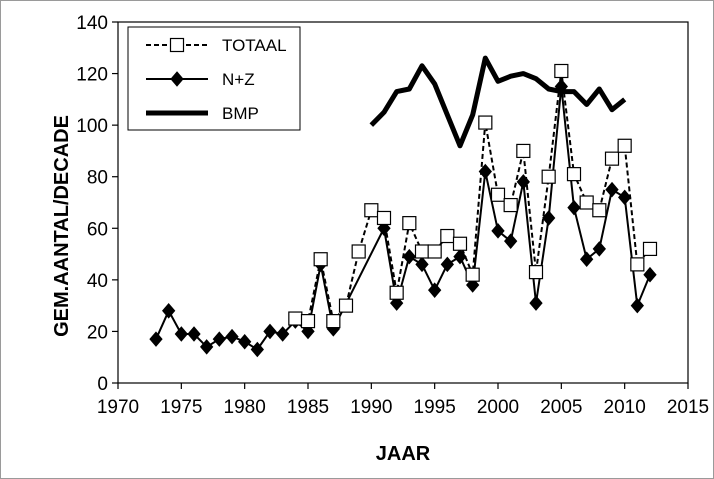  What do you see at coordinates (97, 178) in the screenshot?
I see `y-tick-label: 80` at bounding box center [97, 178].